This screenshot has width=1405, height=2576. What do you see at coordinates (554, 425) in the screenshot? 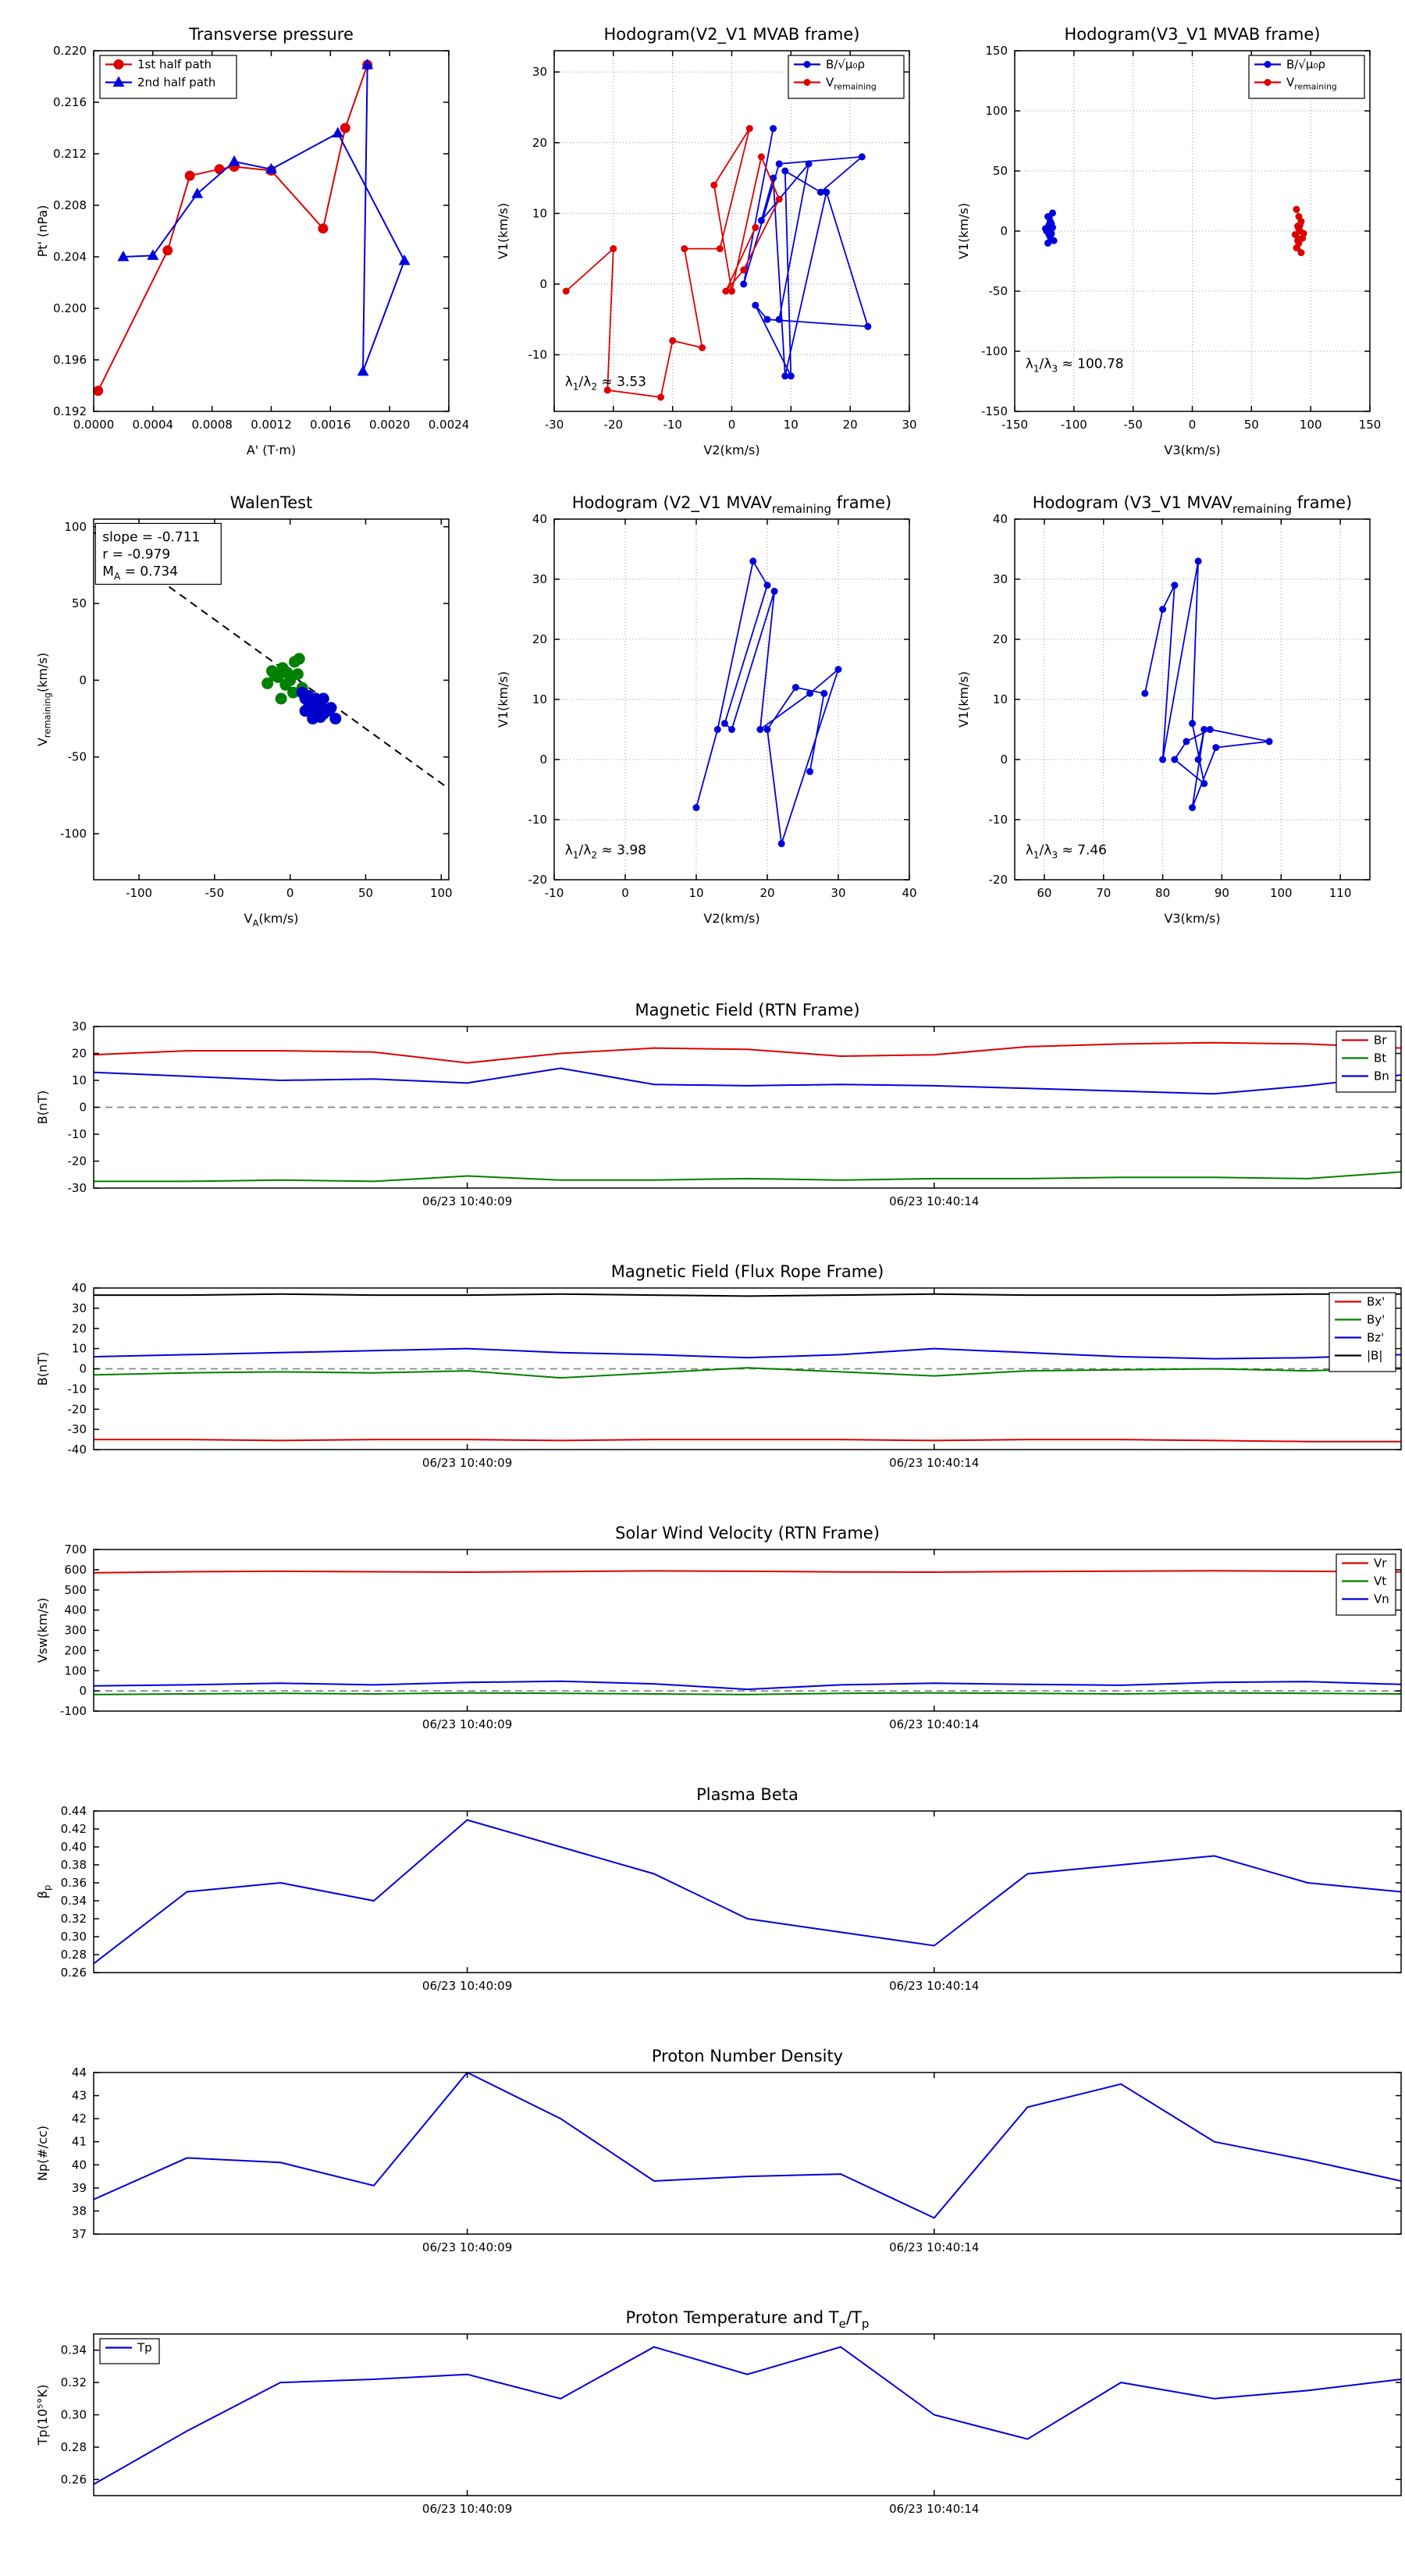
I see `x-tick-label: -30` at bounding box center [554, 425].